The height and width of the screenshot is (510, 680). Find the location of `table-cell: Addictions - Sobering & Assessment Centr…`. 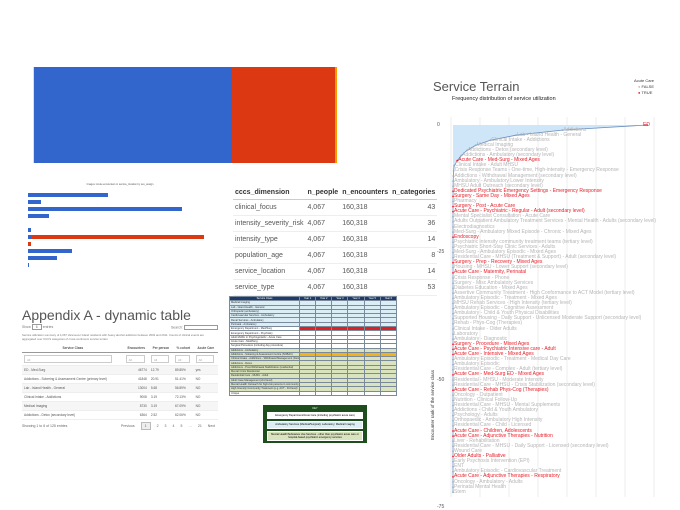

table-cell: Addictions - Sobering & Assessment Centr… is located at coordinates (73, 379).